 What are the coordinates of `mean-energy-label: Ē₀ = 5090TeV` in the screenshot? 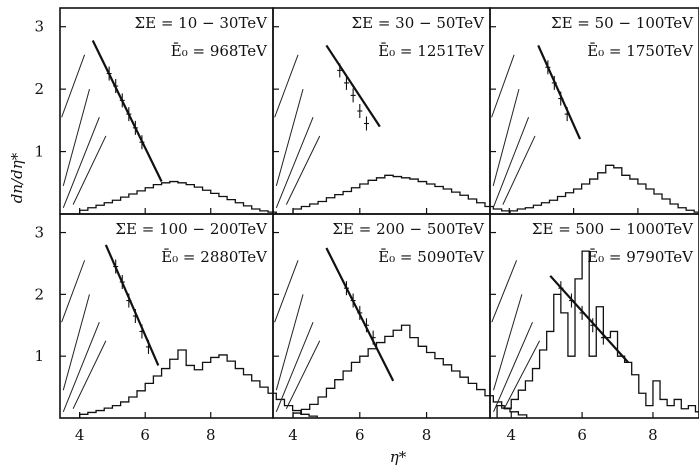 It's located at (431, 257).